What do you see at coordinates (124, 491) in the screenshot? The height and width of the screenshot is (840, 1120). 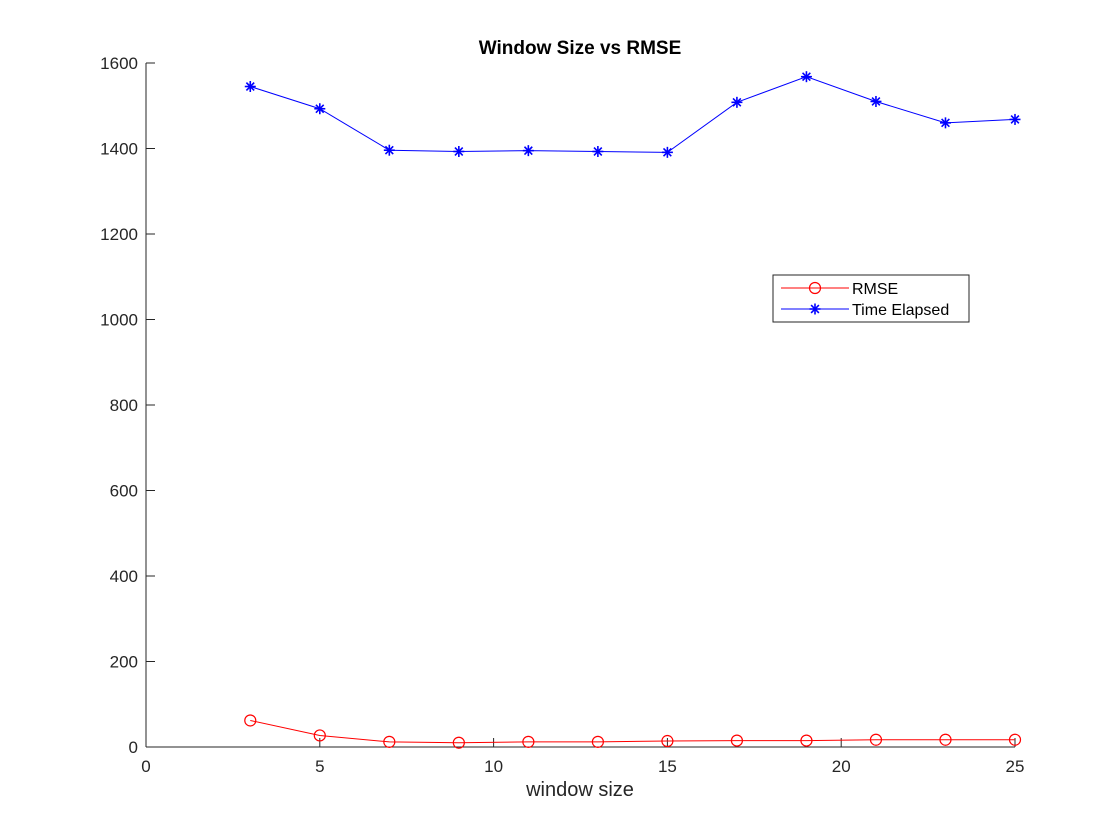 I see `y-tick-label: 600` at bounding box center [124, 491].